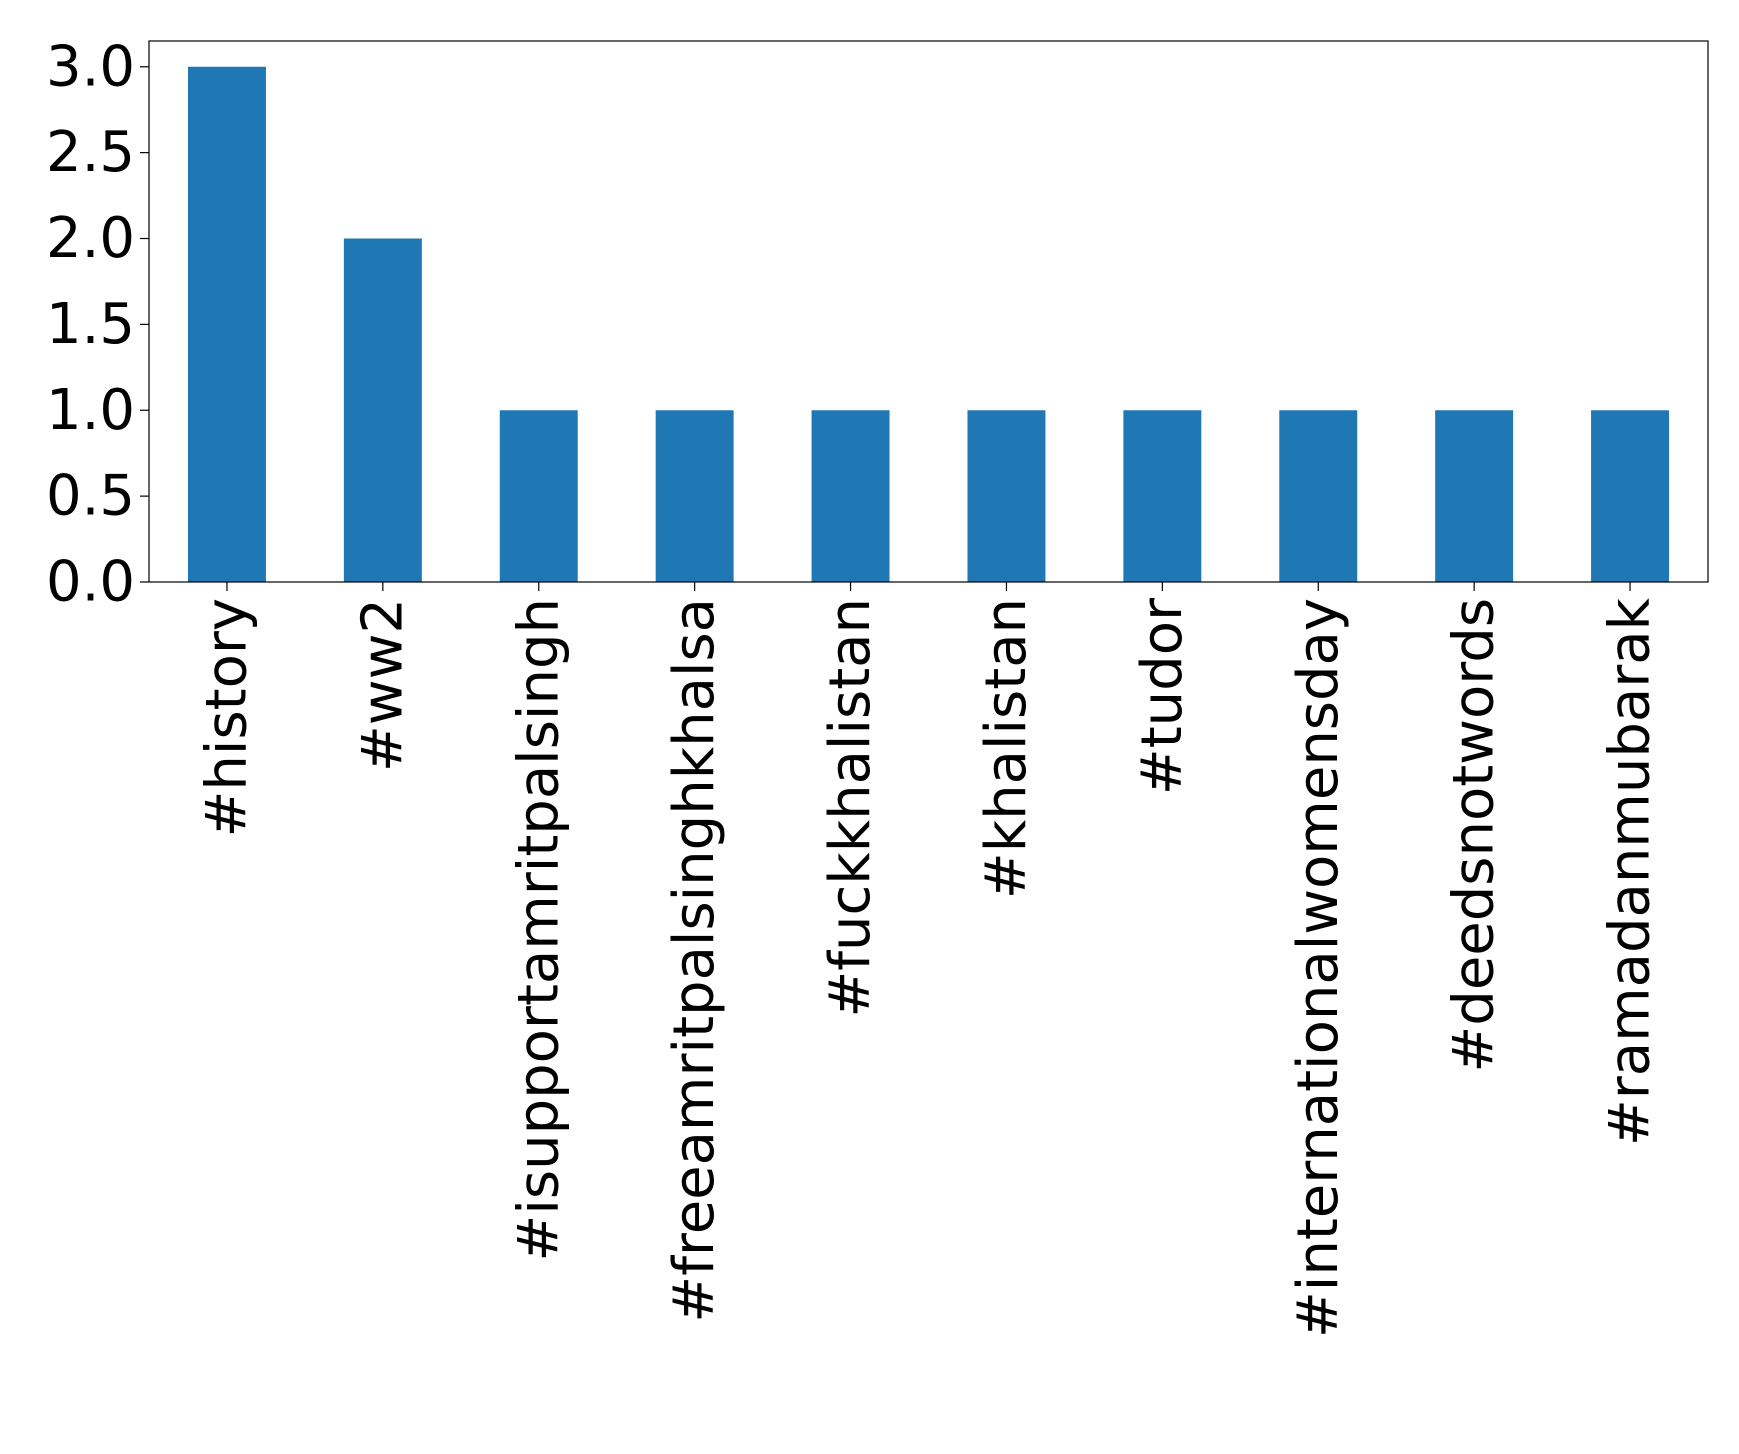 The height and width of the screenshot is (1454, 1739). Describe the element at coordinates (90, 66) in the screenshot. I see `y-tick-label: 3.0` at that location.